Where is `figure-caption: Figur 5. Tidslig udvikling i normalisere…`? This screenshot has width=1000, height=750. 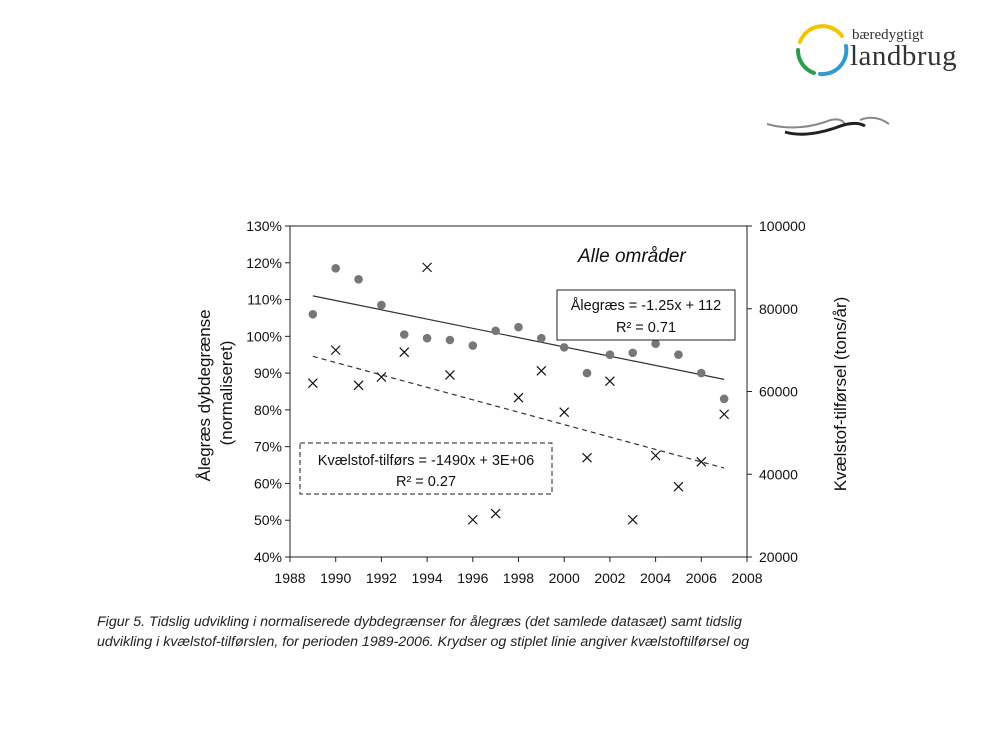
figure-caption: Figur 5. Tidslig udvikling i normalisere… is located at coordinates (497, 632).